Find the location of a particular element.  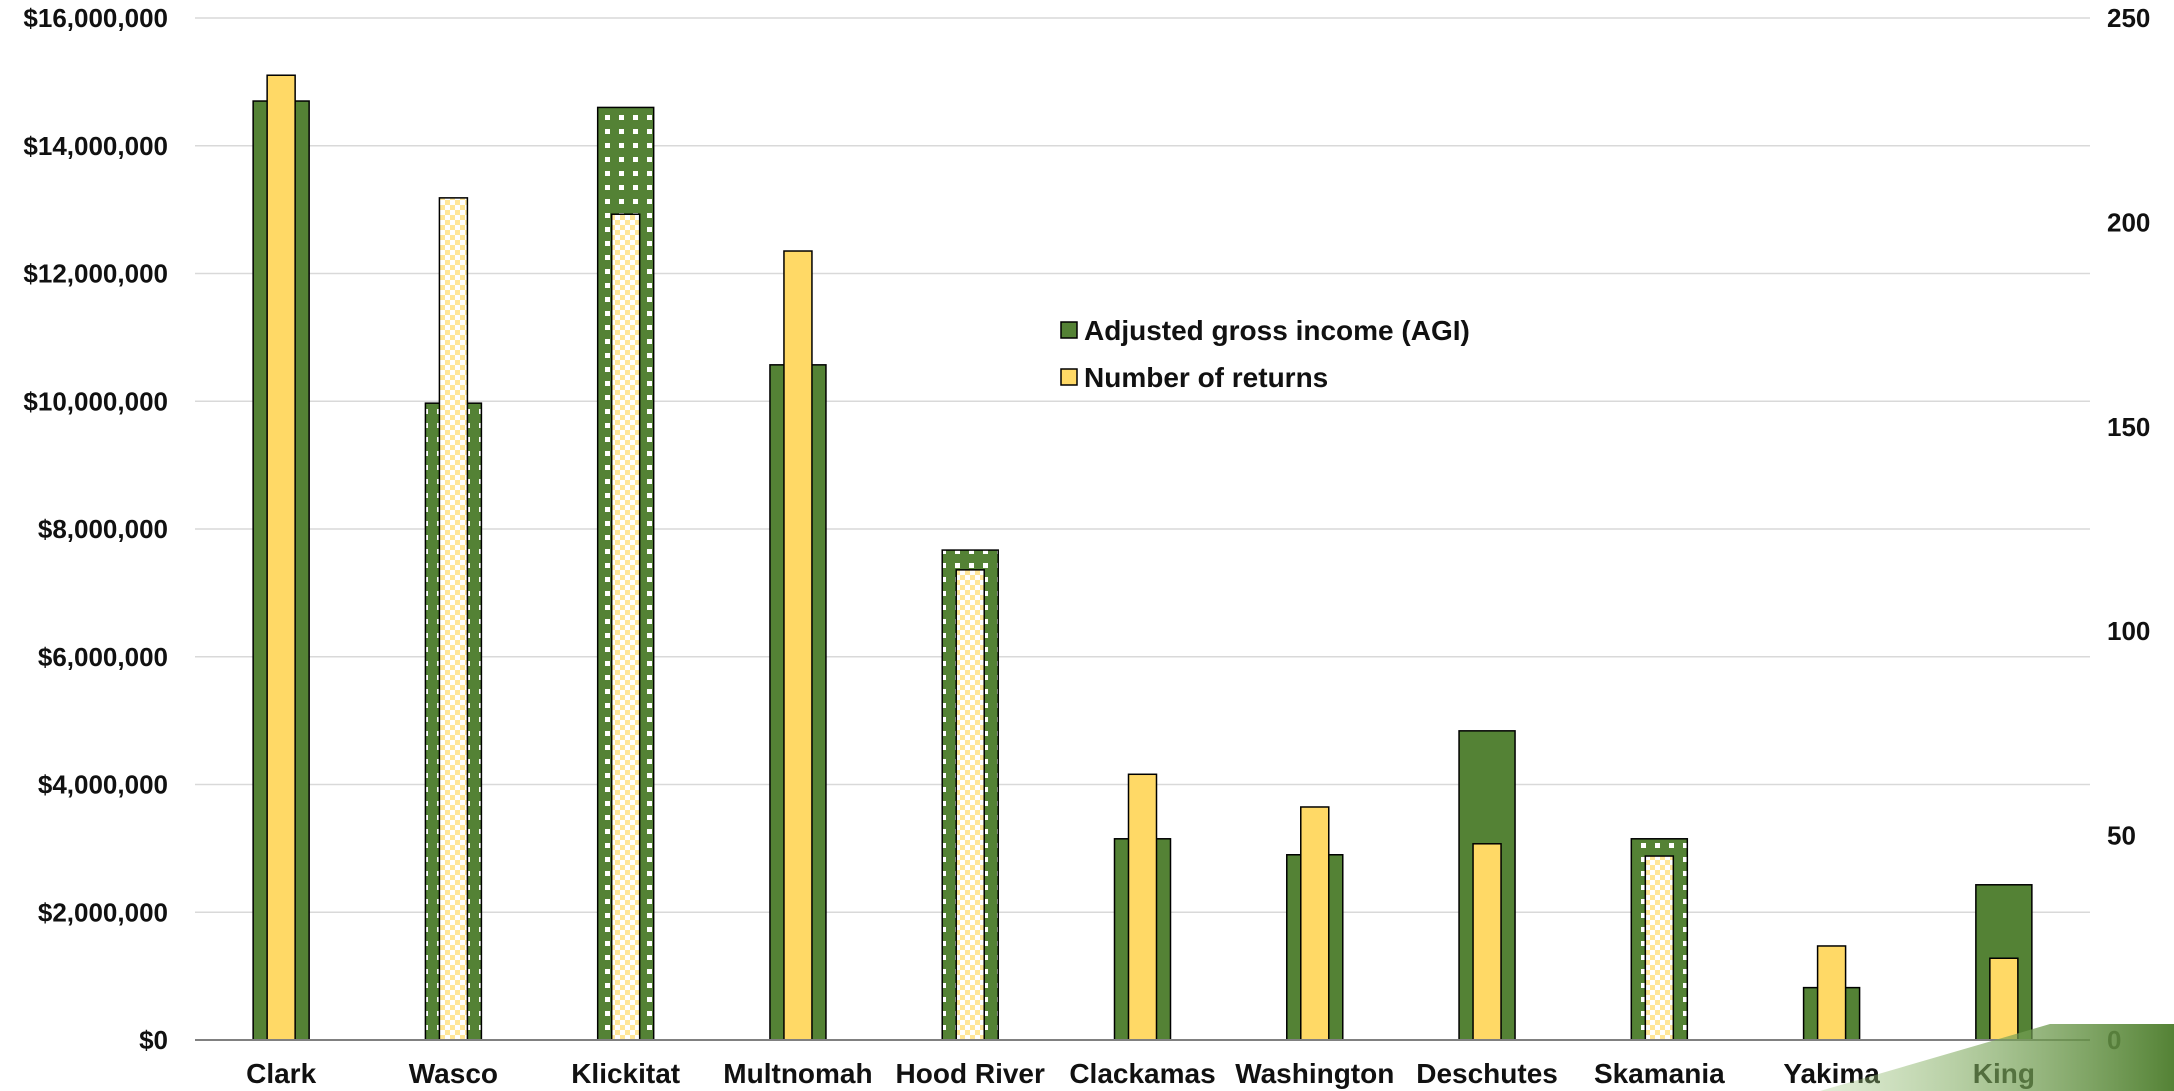

x-category-label: Hood River is located at coordinates (970, 1073).